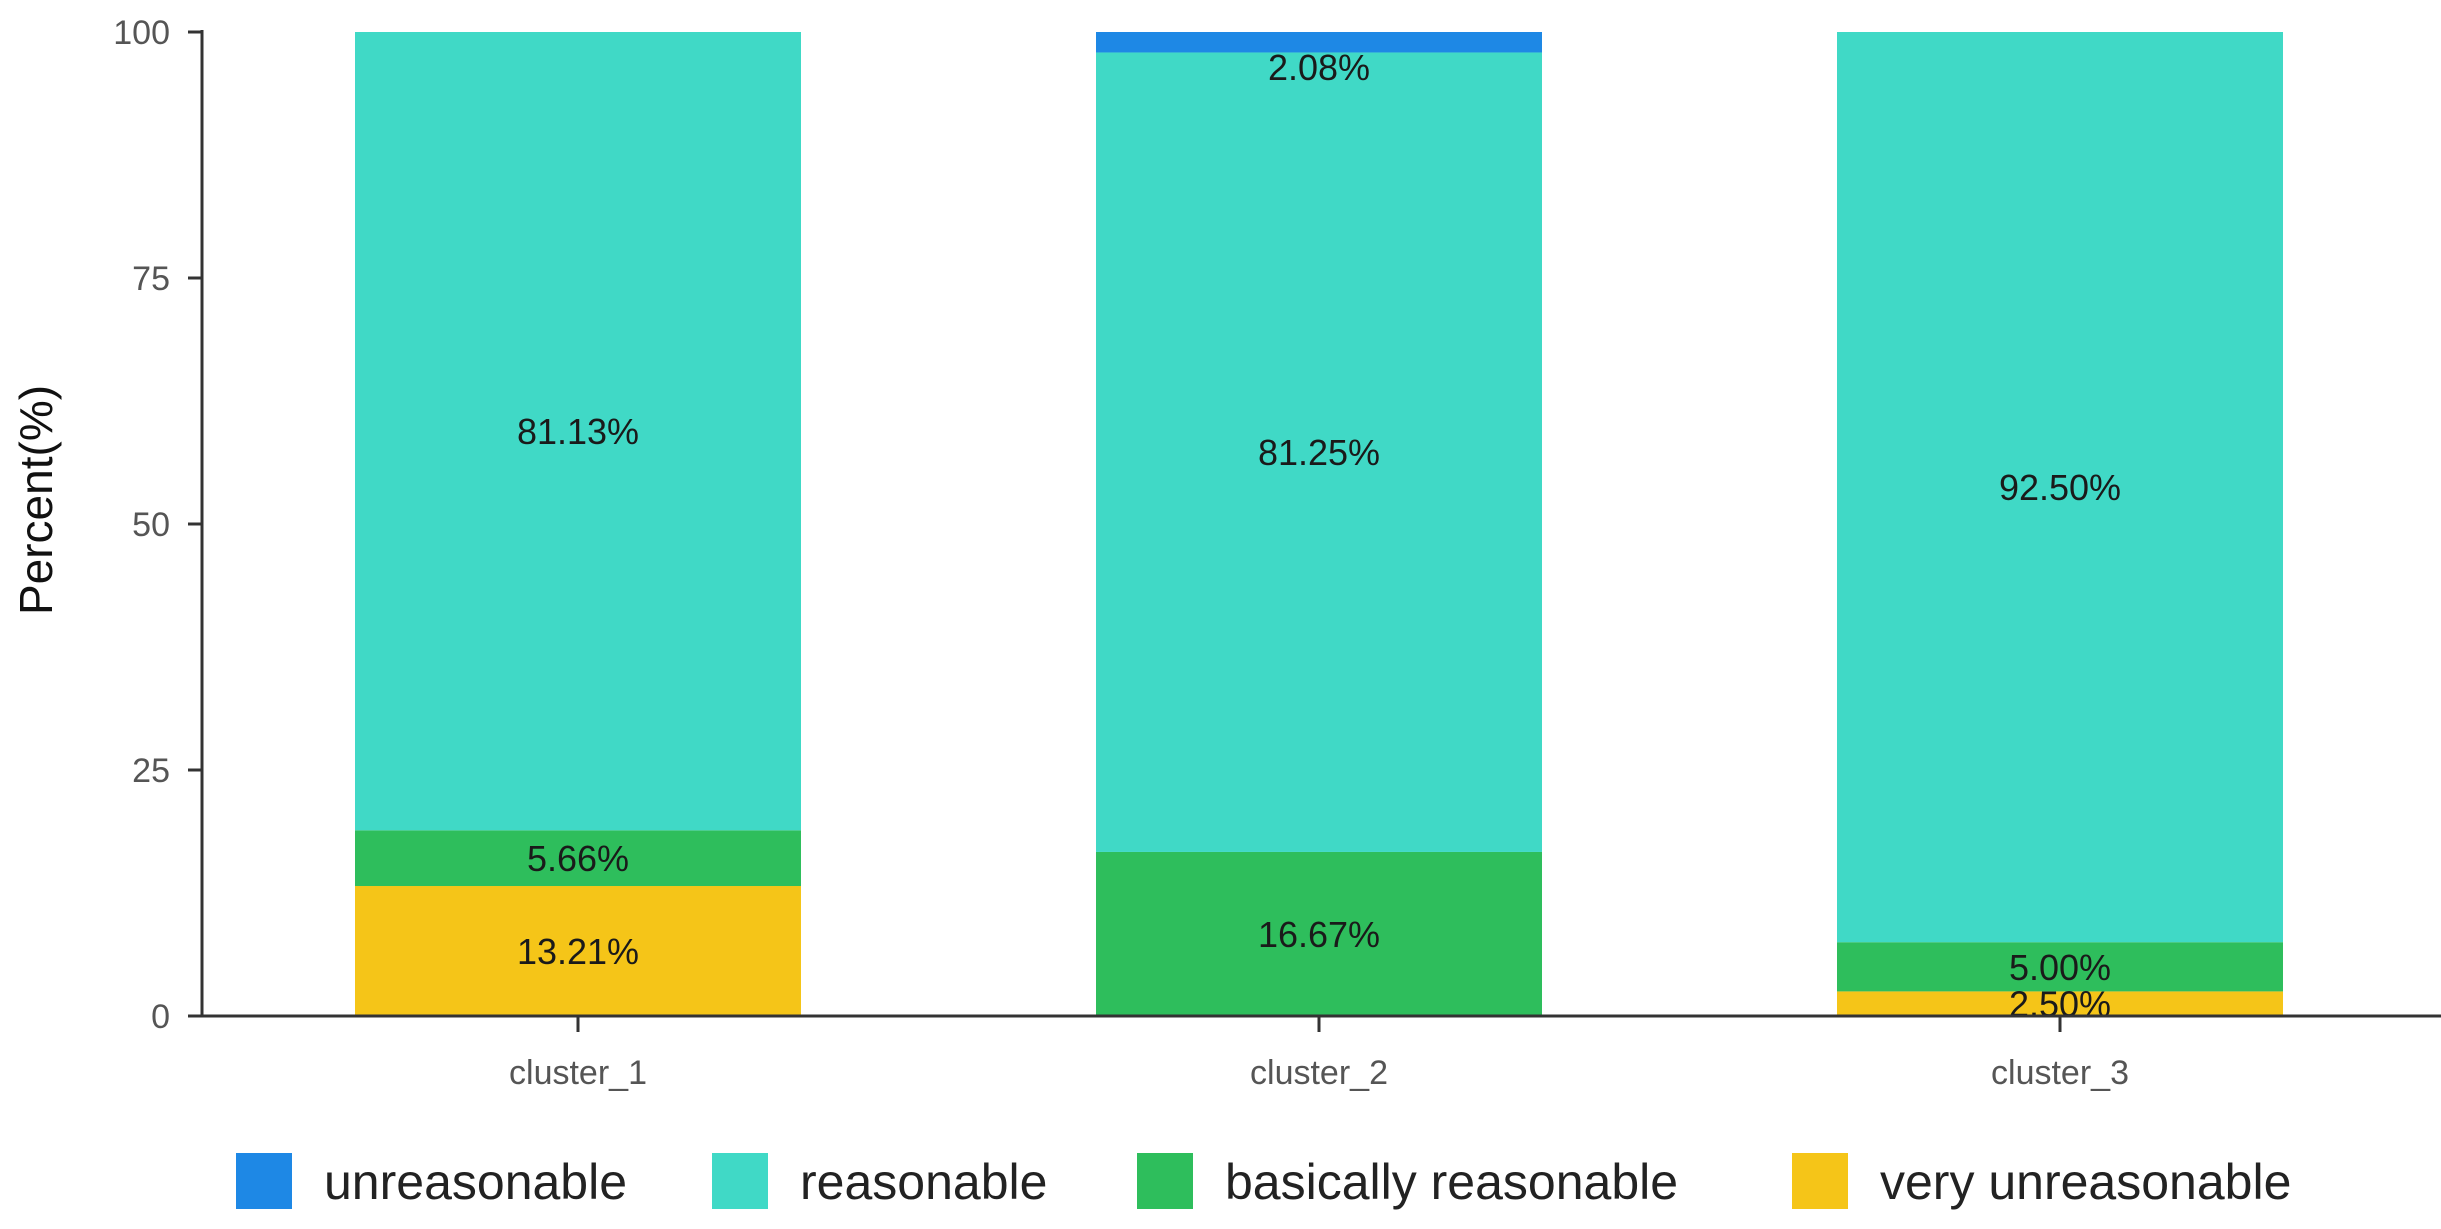 The width and height of the screenshot is (2441, 1229). Describe the element at coordinates (475, 1182) in the screenshot. I see `legend-label-unreasonable: unreasonable` at that location.